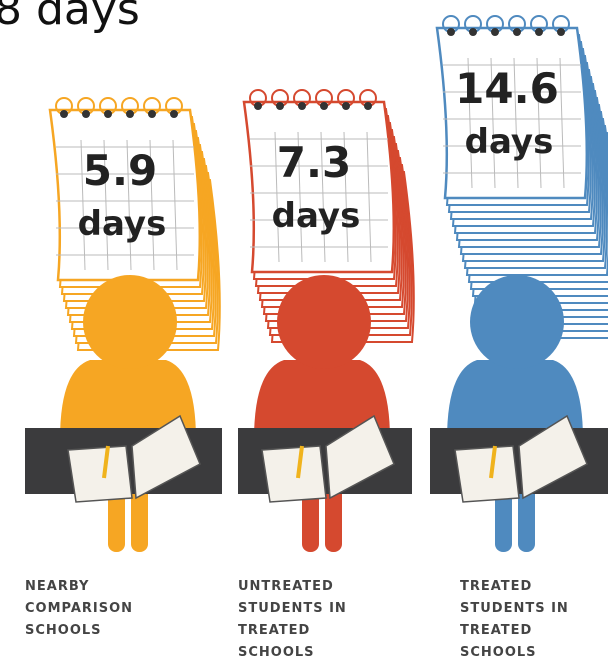 This screenshot has height=658, width=608. Describe the element at coordinates (507, 88) in the screenshot. I see `day-value: 14.6` at that location.